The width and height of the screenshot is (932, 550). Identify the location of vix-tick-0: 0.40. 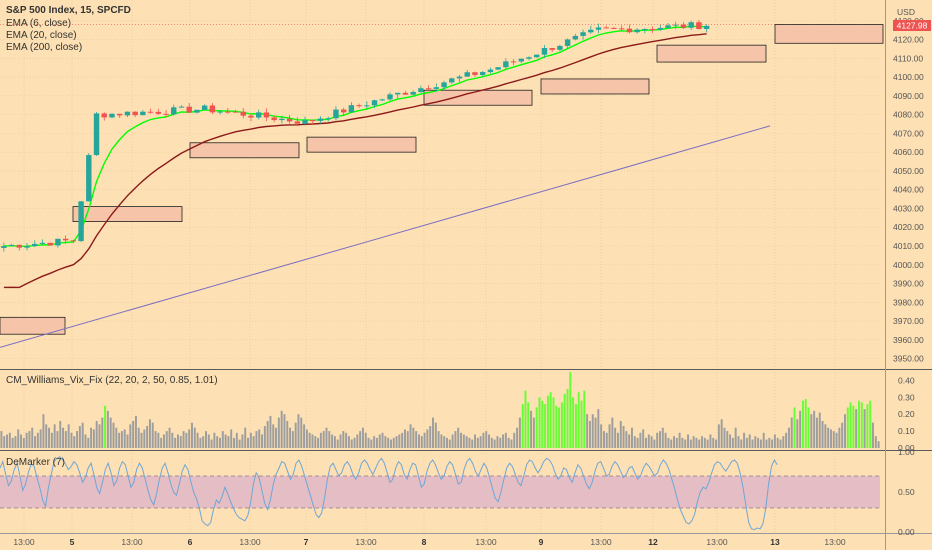
(906, 380).